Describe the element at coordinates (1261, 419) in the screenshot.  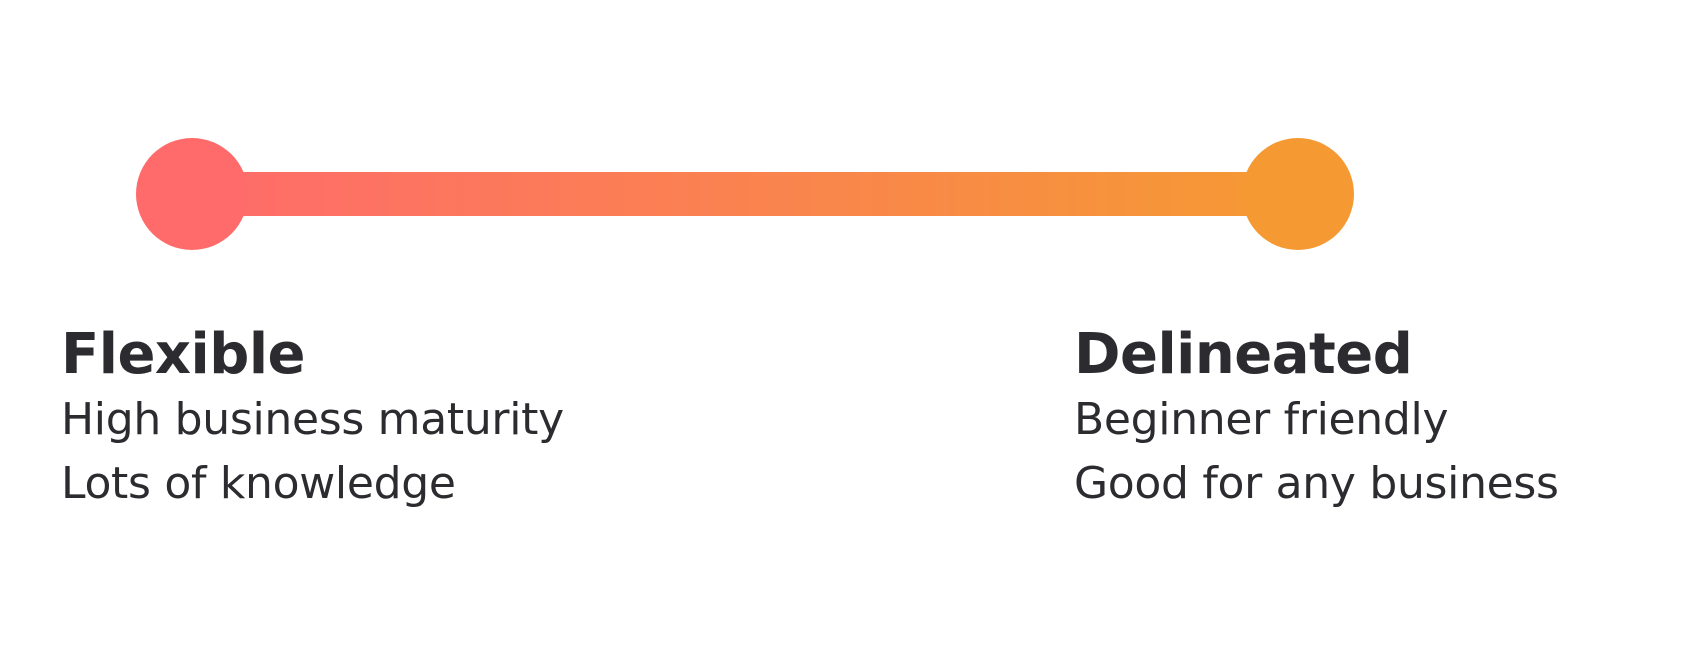
I see `right-pole-line-1: Beginner friendly` at that location.